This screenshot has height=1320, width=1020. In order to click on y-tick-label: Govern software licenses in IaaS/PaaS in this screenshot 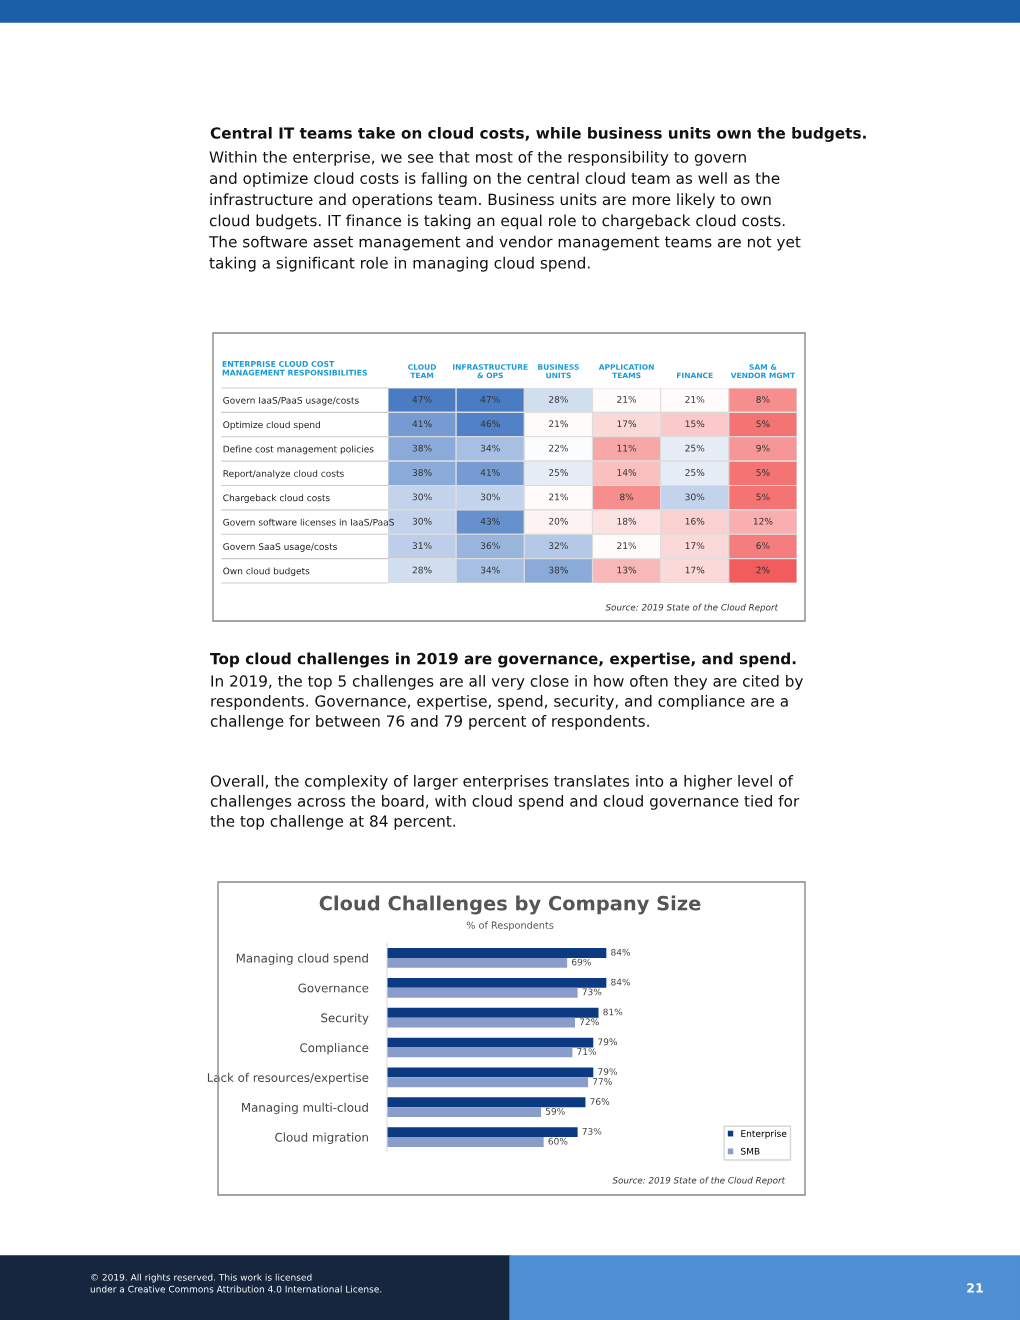, I will do `click(308, 522)`.